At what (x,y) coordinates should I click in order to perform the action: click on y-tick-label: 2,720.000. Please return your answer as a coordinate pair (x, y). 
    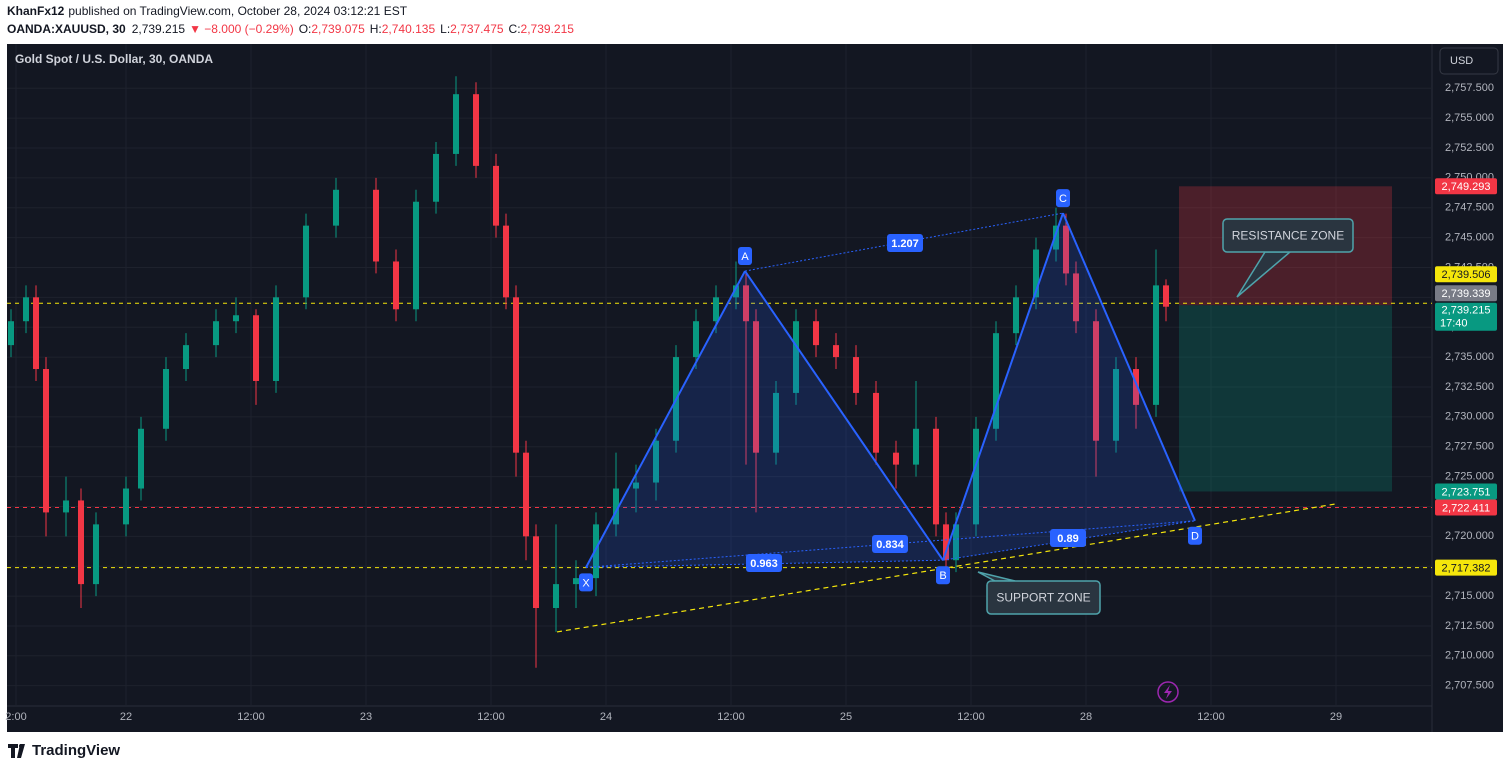
    Looking at the image, I should click on (1469, 536).